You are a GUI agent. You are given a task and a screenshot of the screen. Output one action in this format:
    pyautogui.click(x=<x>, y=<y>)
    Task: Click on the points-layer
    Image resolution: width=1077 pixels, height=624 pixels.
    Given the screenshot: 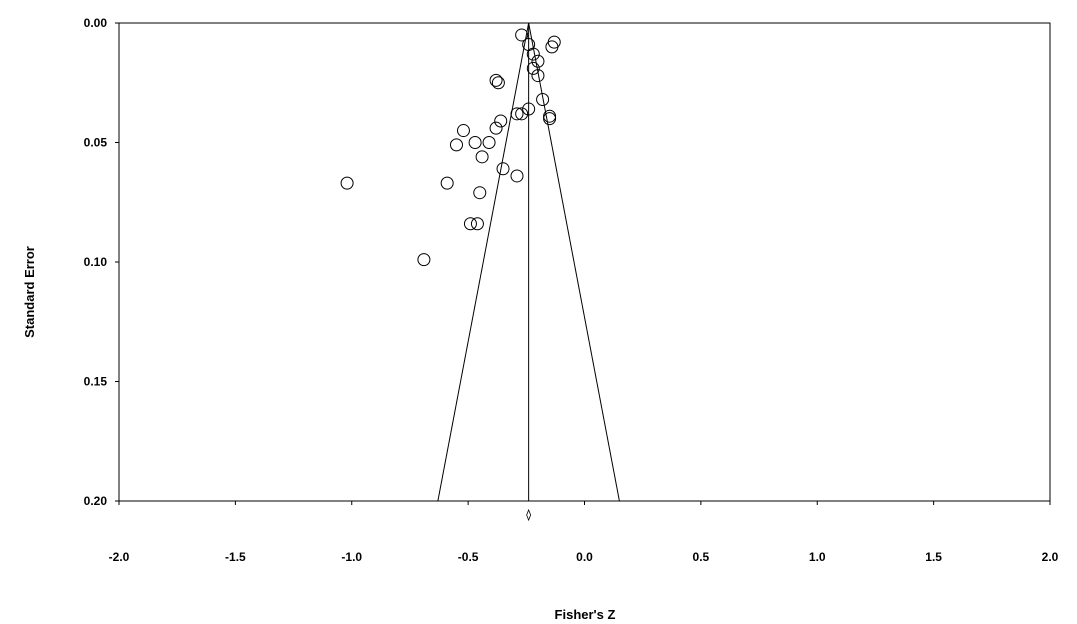 What is the action you would take?
    pyautogui.click(x=450, y=147)
    